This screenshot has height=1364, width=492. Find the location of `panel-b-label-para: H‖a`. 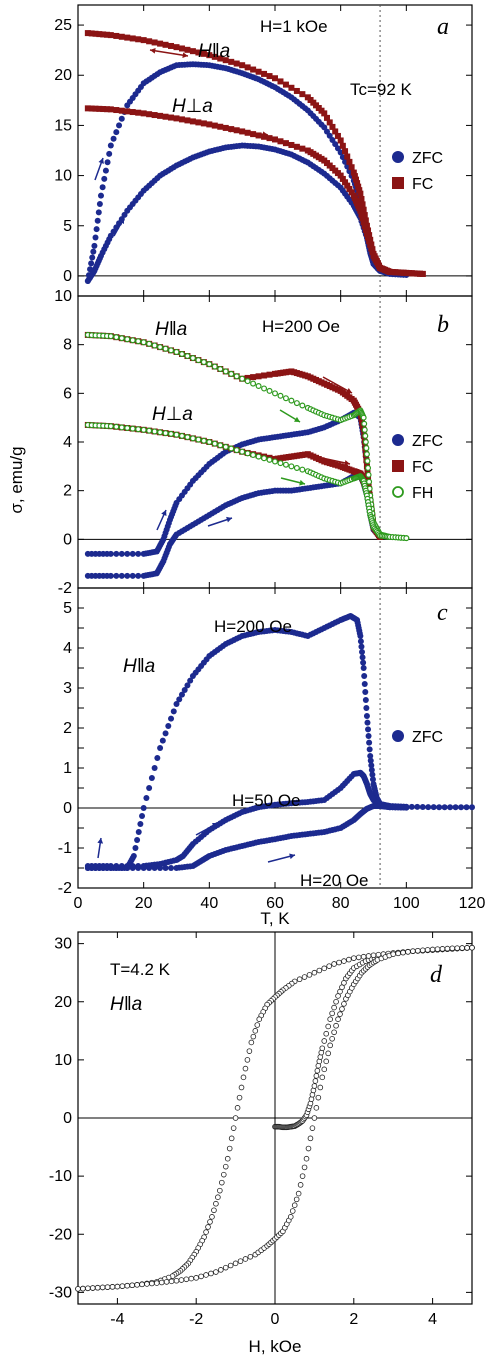

panel-b-label-para: H‖a is located at coordinates (171, 329).